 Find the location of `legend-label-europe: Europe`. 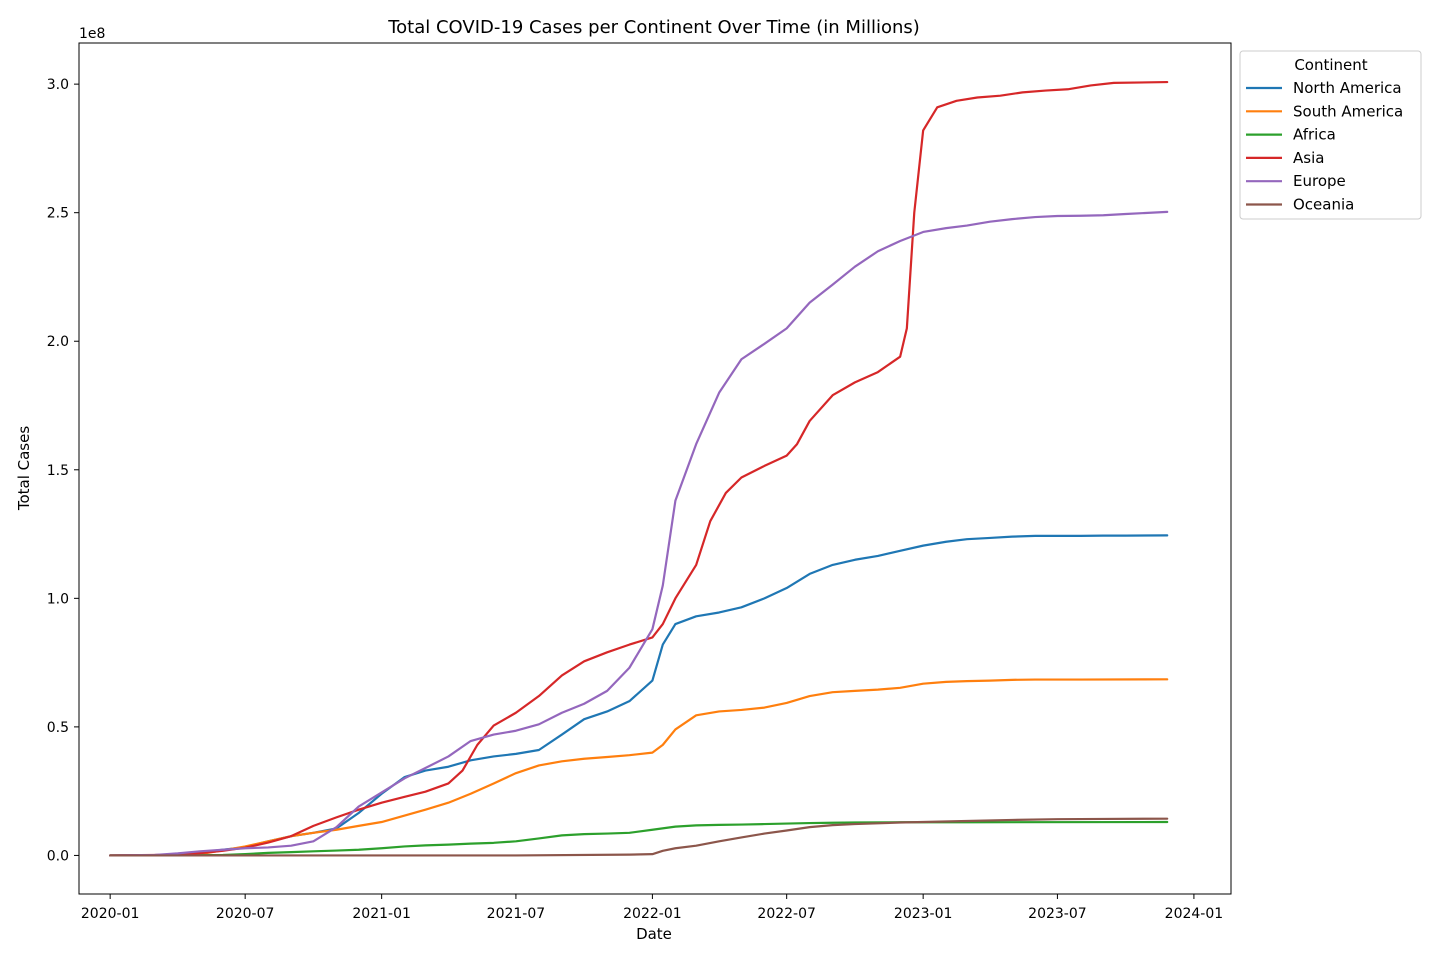

legend-label-europe: Europe is located at coordinates (1319, 181).